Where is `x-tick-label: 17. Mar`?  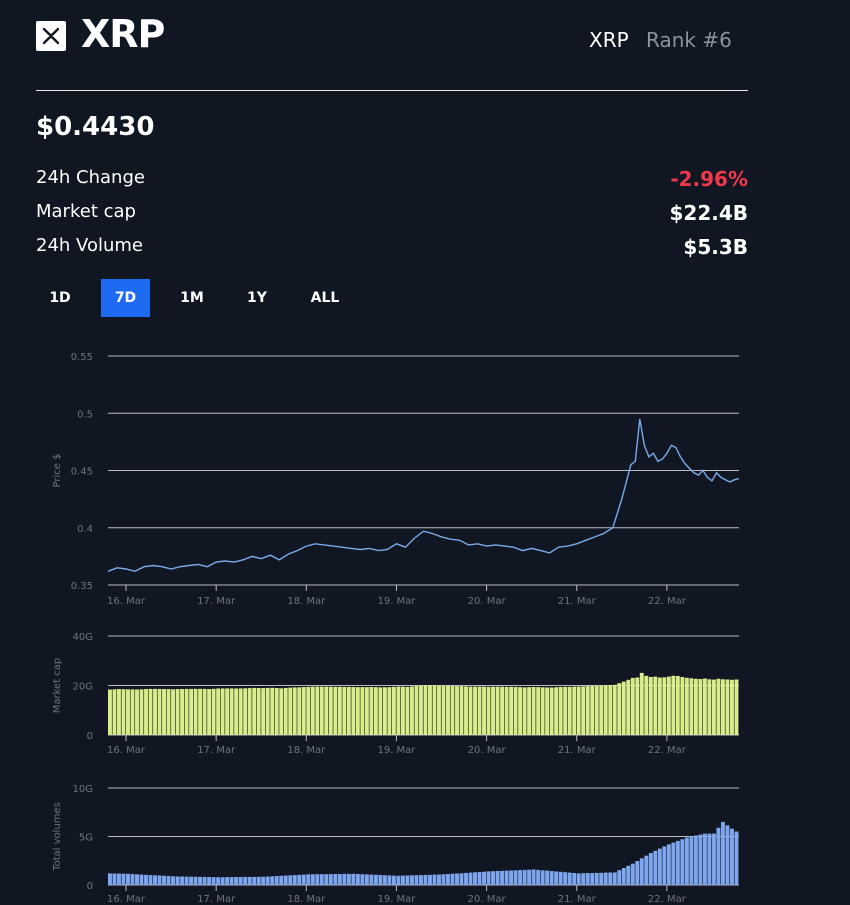 x-tick-label: 17. Mar is located at coordinates (216, 601).